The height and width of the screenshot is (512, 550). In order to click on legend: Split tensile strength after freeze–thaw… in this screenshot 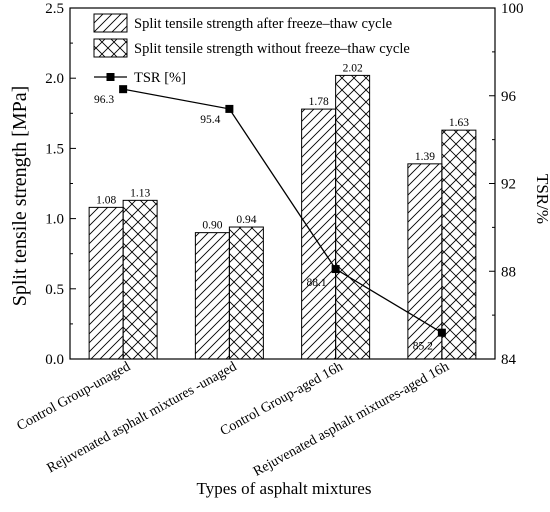, I will do `click(251, 49)`.